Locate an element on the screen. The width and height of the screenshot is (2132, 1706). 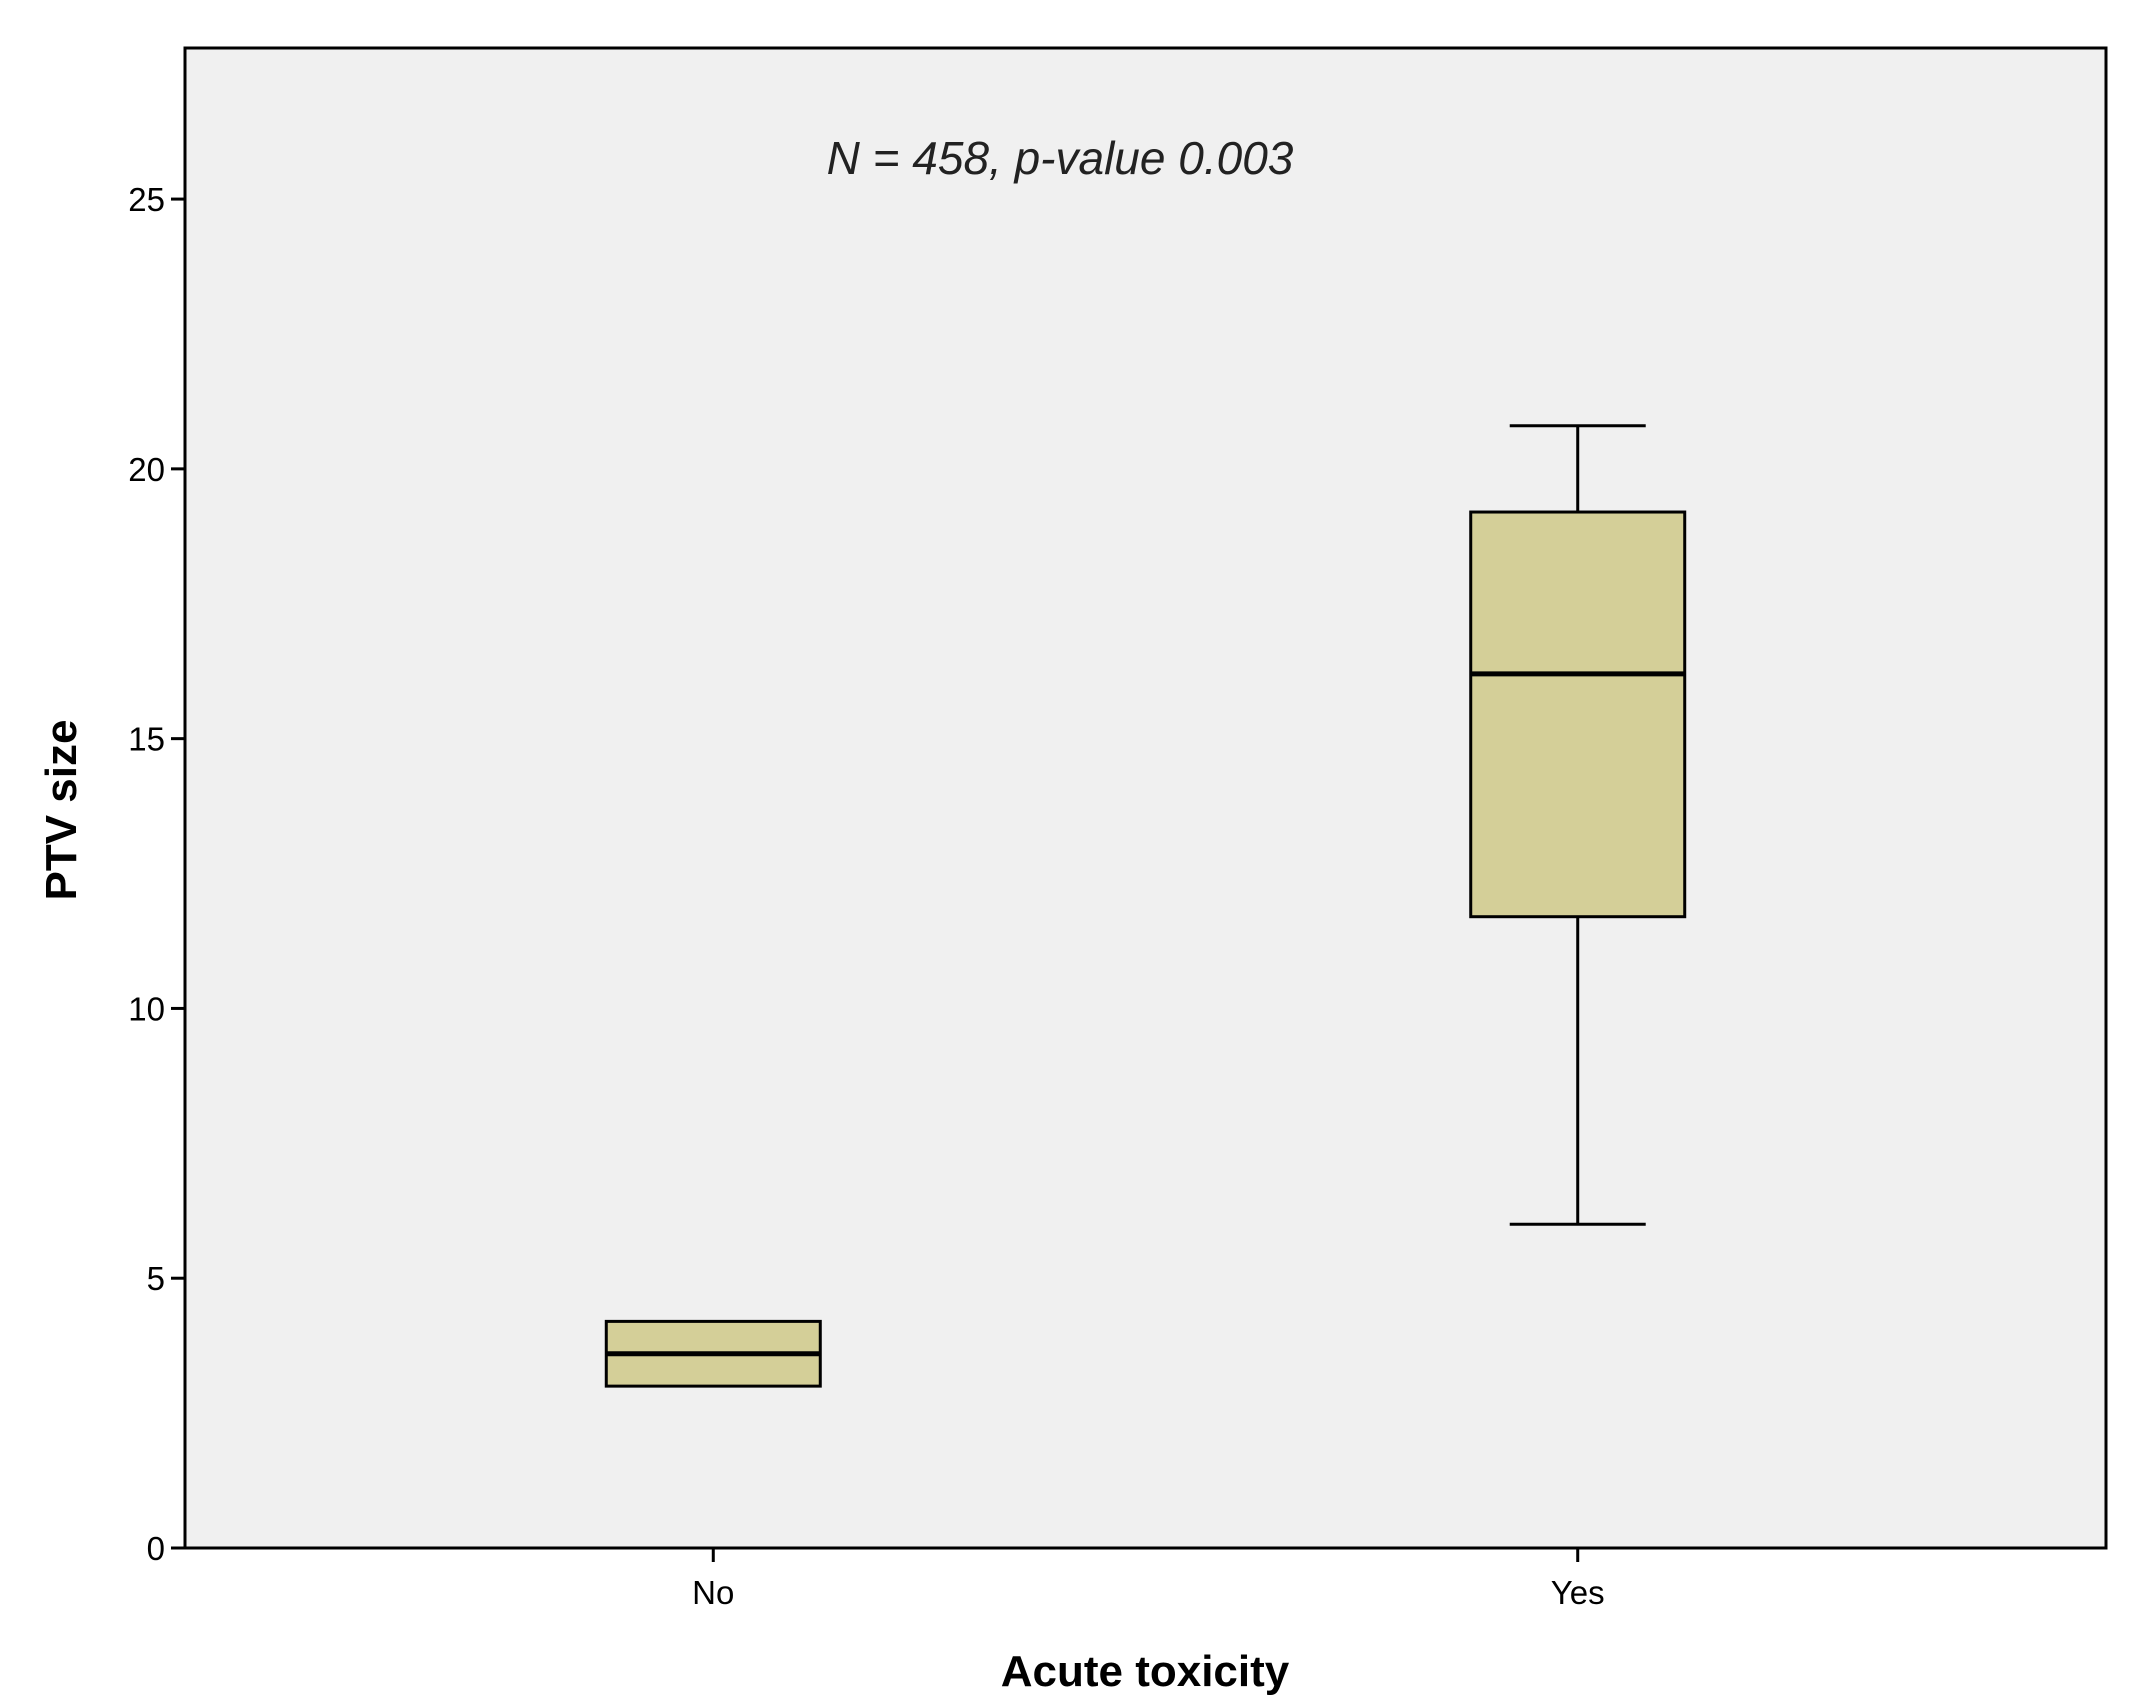
box-yes is located at coordinates (1578, 825).